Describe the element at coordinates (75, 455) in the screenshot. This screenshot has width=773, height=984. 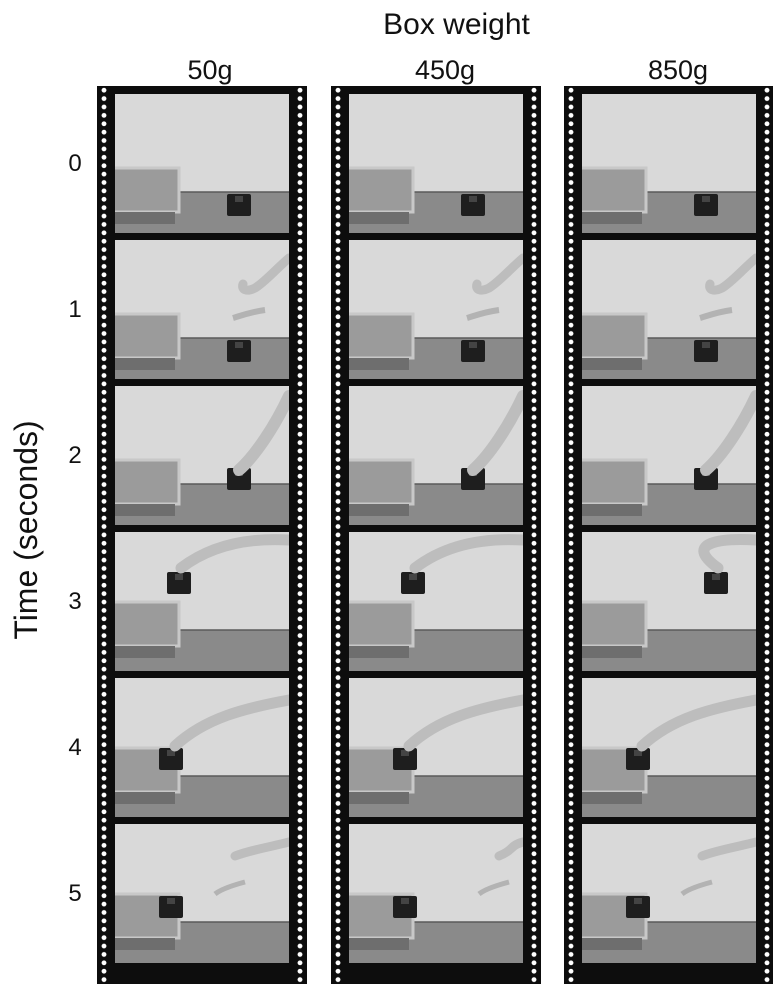
I see `row-label-2: 2` at that location.